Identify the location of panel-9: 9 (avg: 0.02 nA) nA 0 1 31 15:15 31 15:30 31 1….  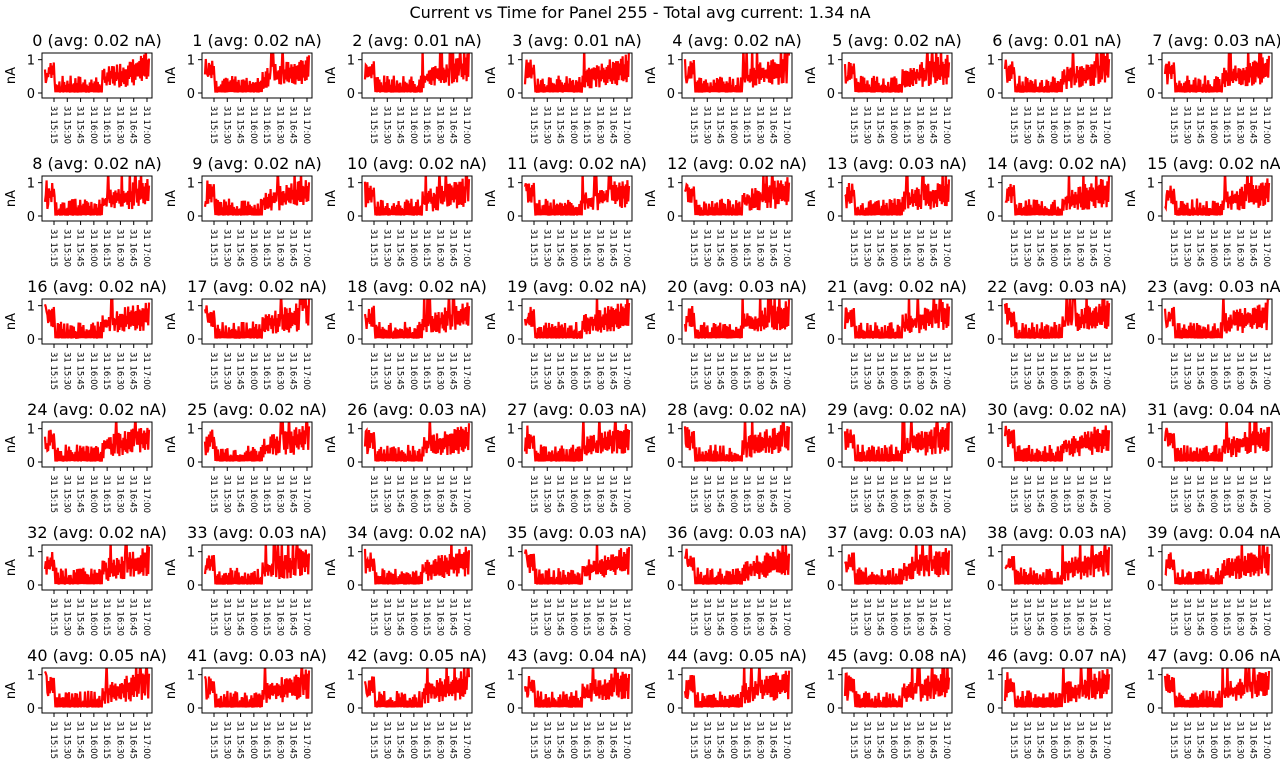
(243, 210).